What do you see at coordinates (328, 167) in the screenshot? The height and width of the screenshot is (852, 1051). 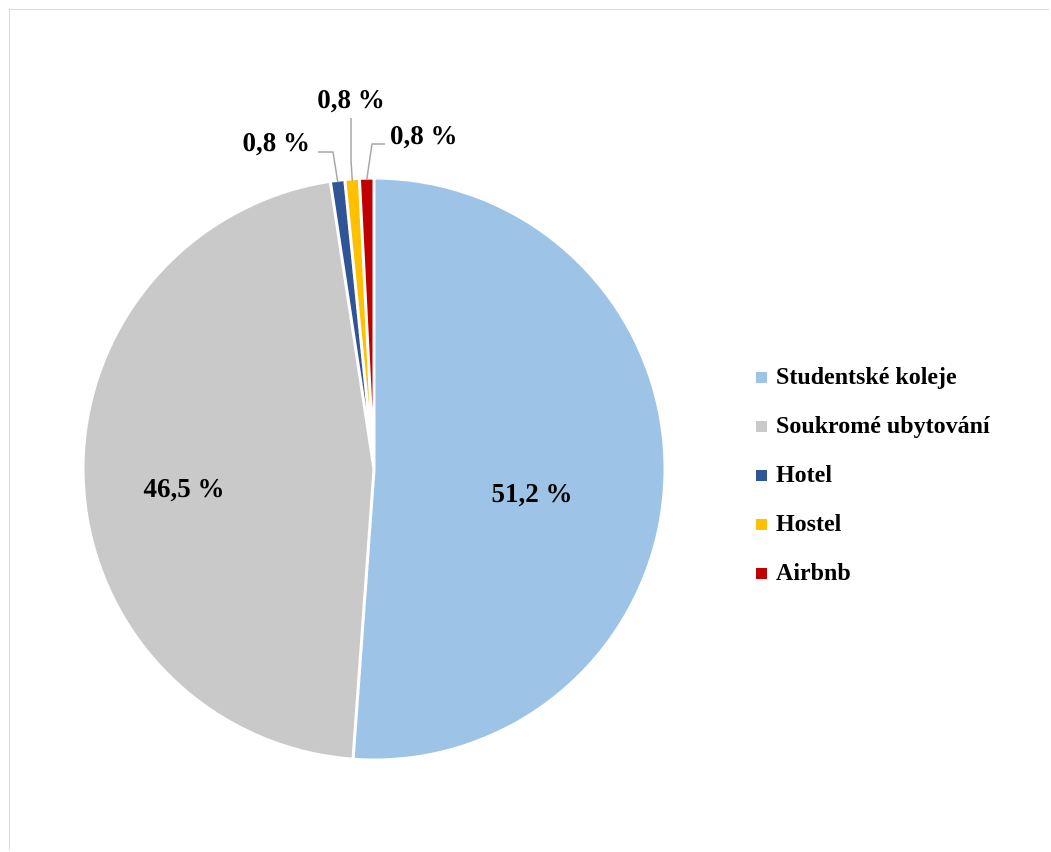 I see `leader-line-hotel` at bounding box center [328, 167].